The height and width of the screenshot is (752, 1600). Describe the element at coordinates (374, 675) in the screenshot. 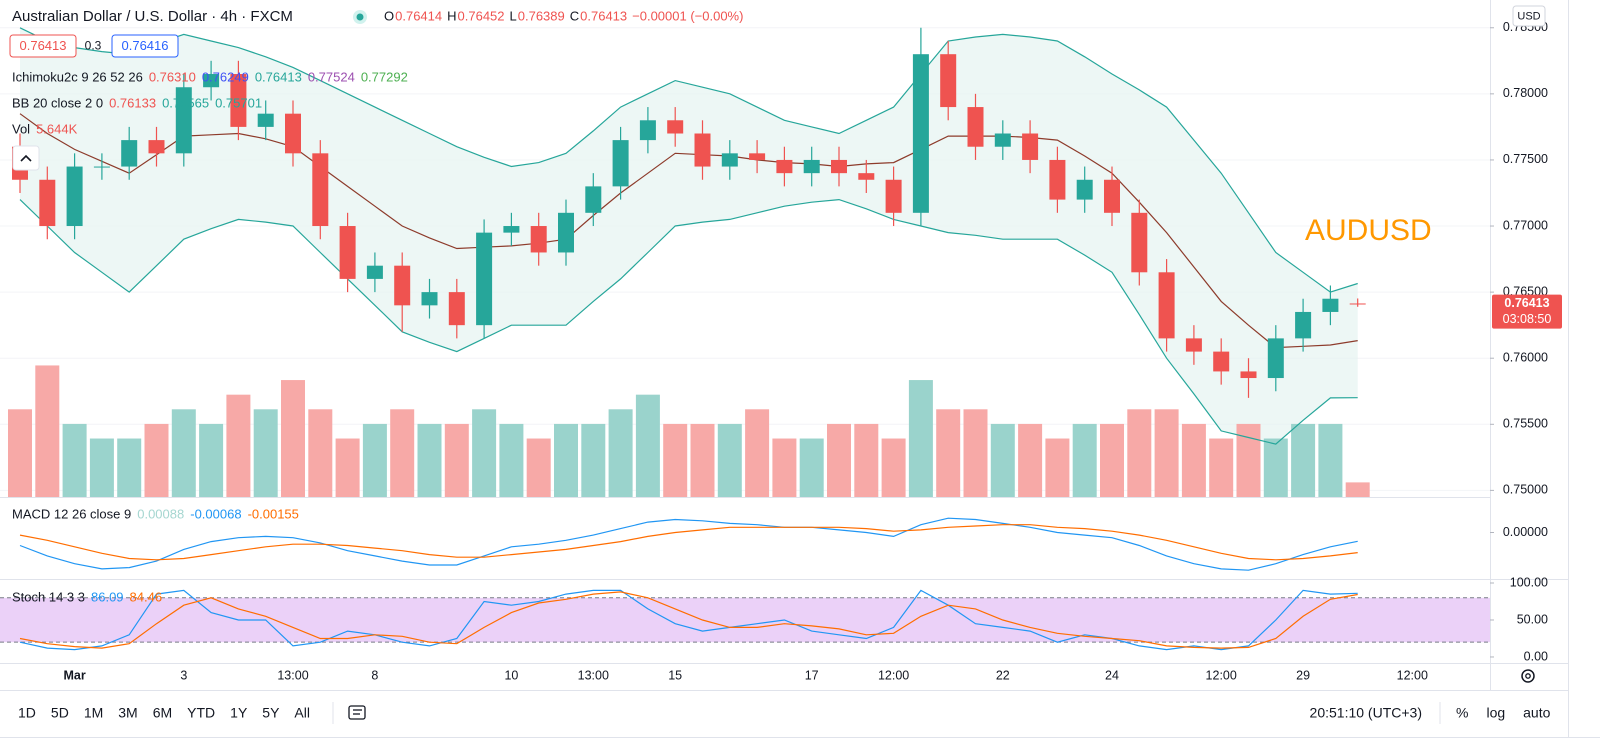

I see `x-tick-label: 8` at that location.